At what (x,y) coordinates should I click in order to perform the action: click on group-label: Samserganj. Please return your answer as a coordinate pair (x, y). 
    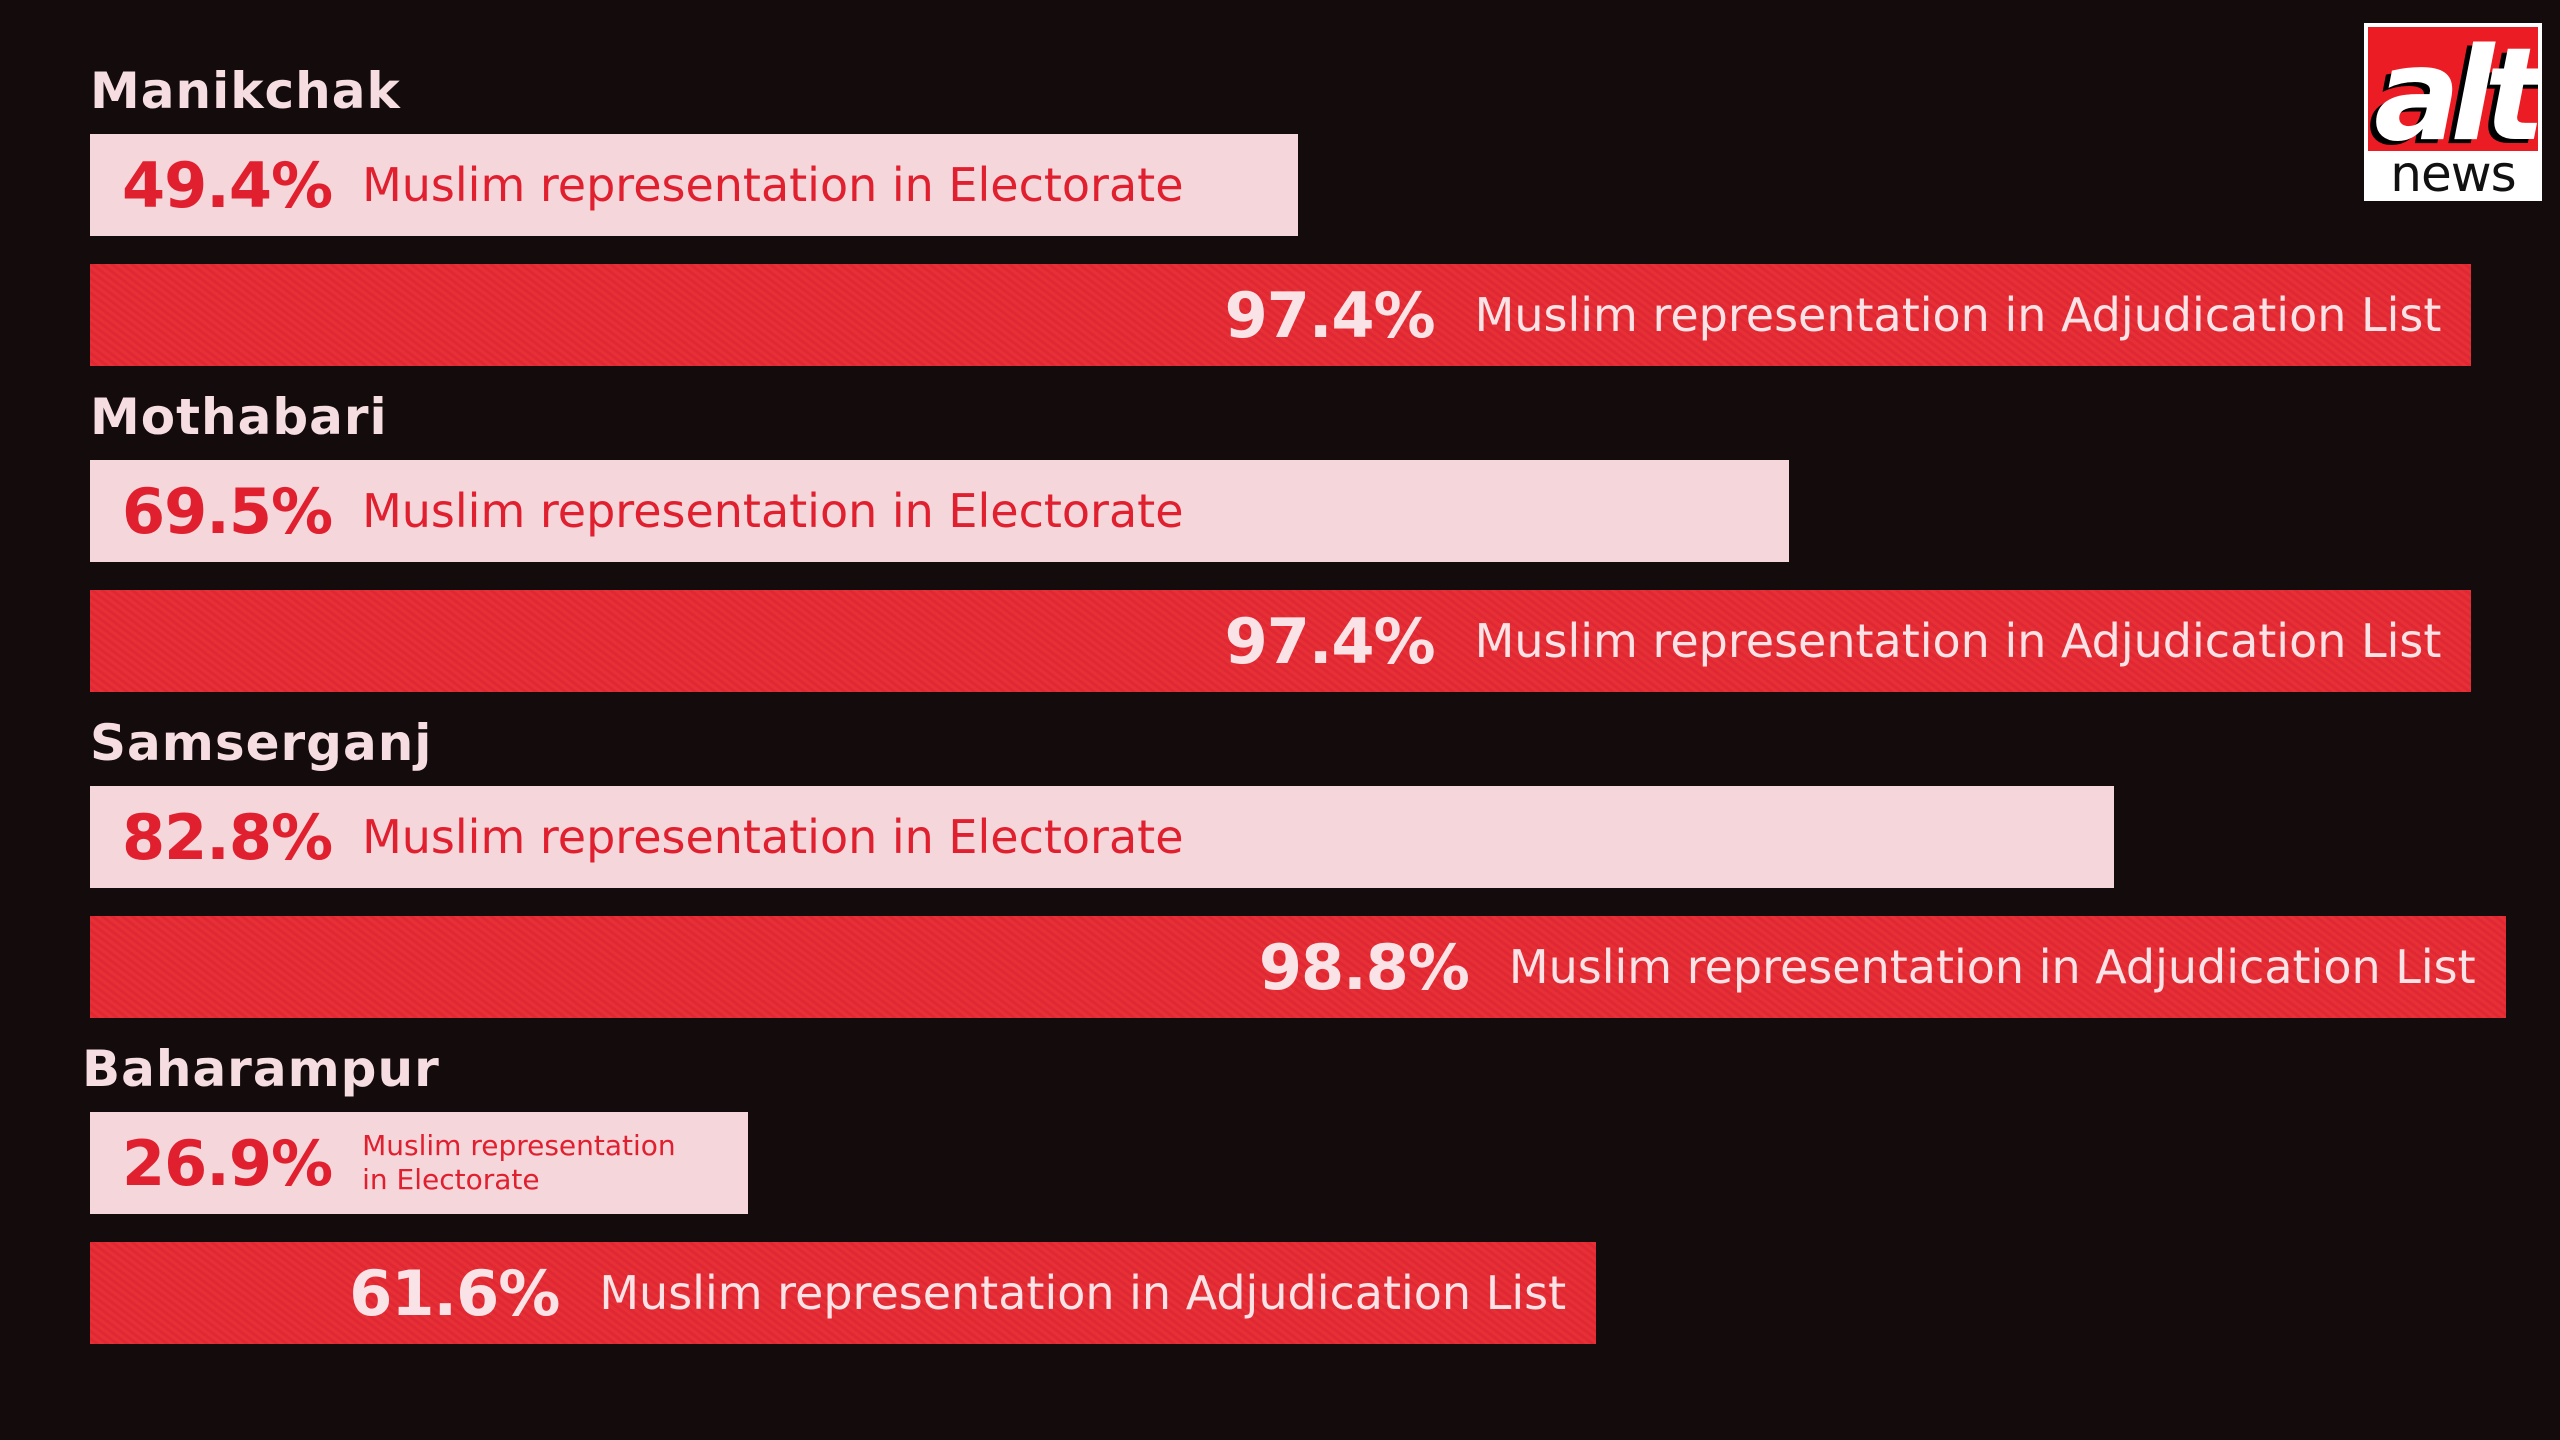
    Looking at the image, I should click on (261, 743).